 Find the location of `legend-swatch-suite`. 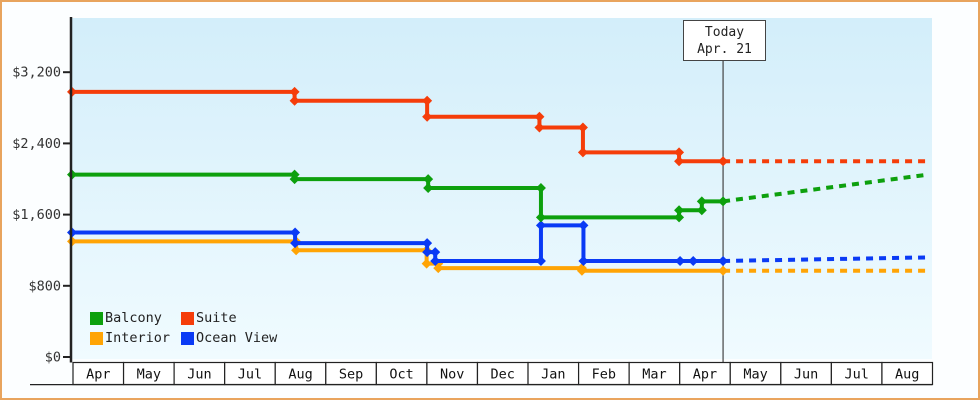

legend-swatch-suite is located at coordinates (187, 318).